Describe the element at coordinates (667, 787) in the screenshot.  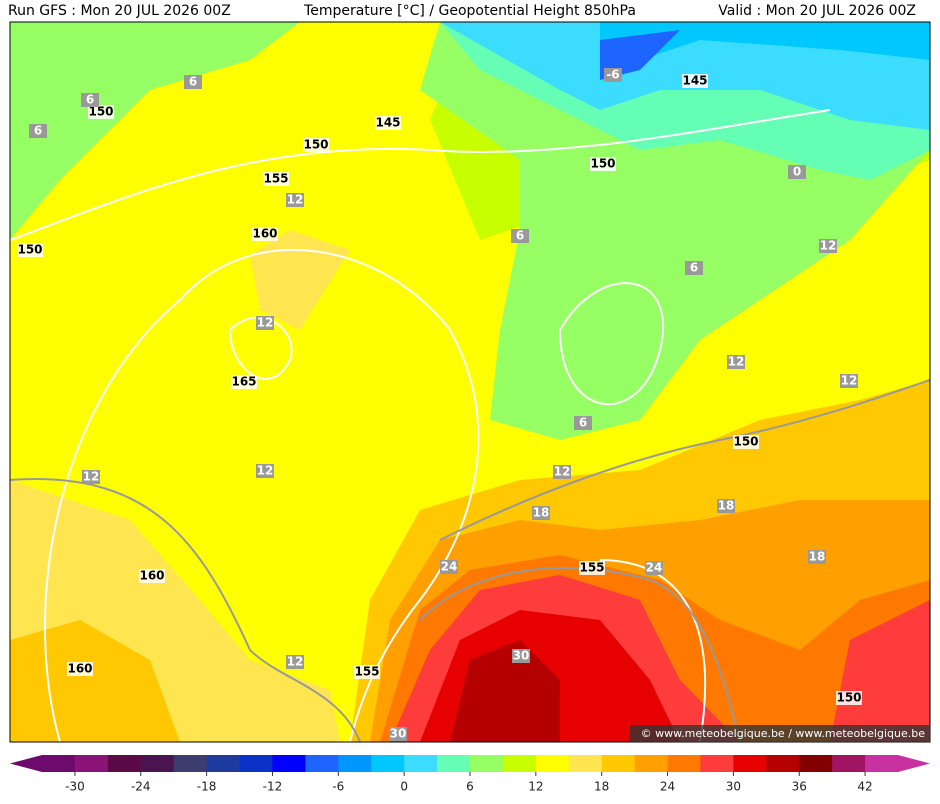
I see `colorbar-tick-label: 24` at that location.